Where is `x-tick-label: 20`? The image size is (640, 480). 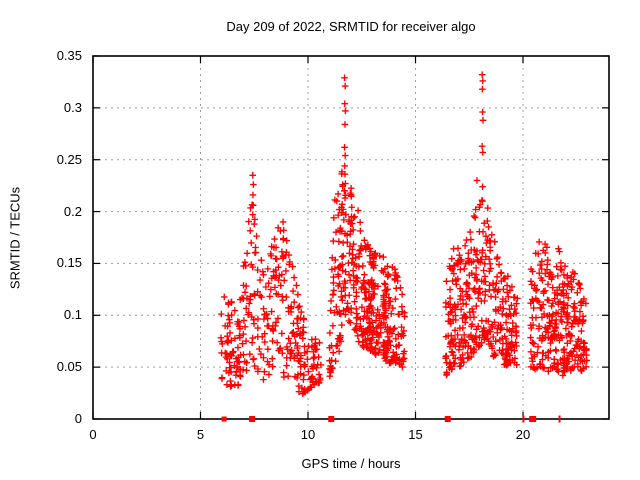 x-tick-label: 20 is located at coordinates (523, 434).